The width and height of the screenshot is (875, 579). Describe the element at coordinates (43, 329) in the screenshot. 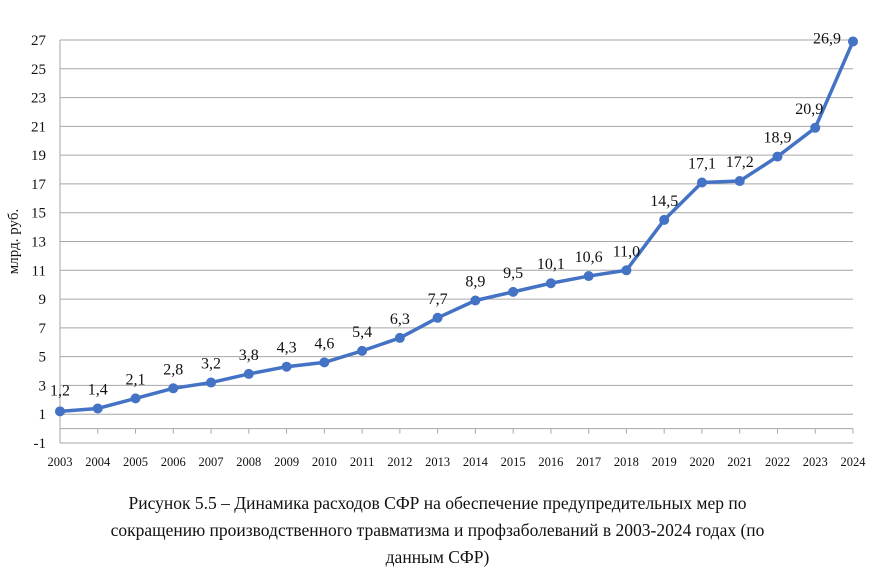

I see `y-tick-label: 7` at that location.